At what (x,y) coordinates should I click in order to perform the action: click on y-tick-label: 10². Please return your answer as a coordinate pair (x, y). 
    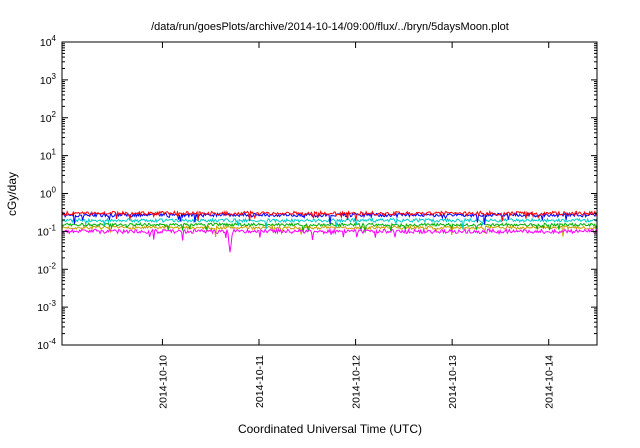
    Looking at the image, I should click on (48, 117).